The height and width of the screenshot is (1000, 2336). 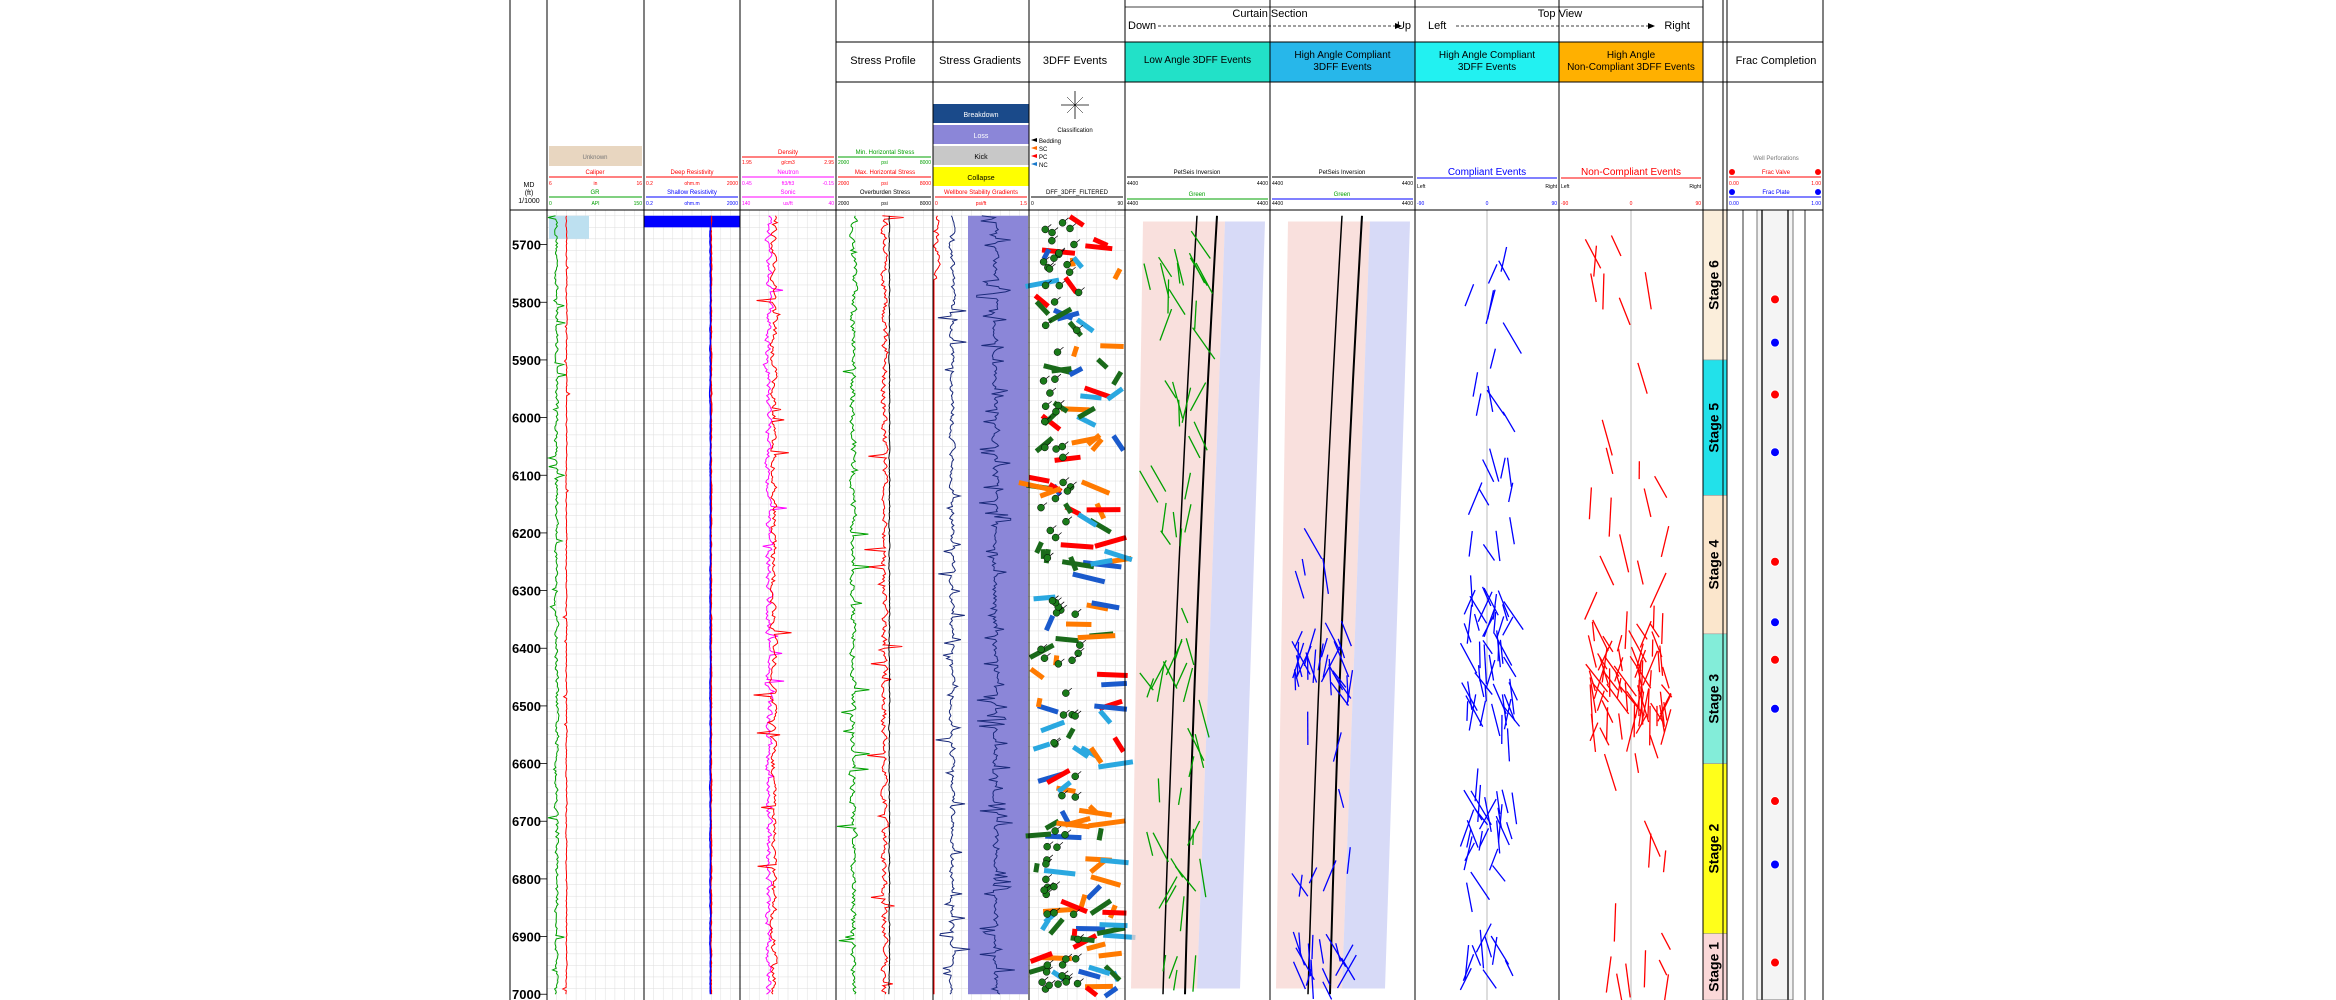 What do you see at coordinates (980, 115) in the screenshot?
I see `stability-legend-breakdown: Breakdown` at bounding box center [980, 115].